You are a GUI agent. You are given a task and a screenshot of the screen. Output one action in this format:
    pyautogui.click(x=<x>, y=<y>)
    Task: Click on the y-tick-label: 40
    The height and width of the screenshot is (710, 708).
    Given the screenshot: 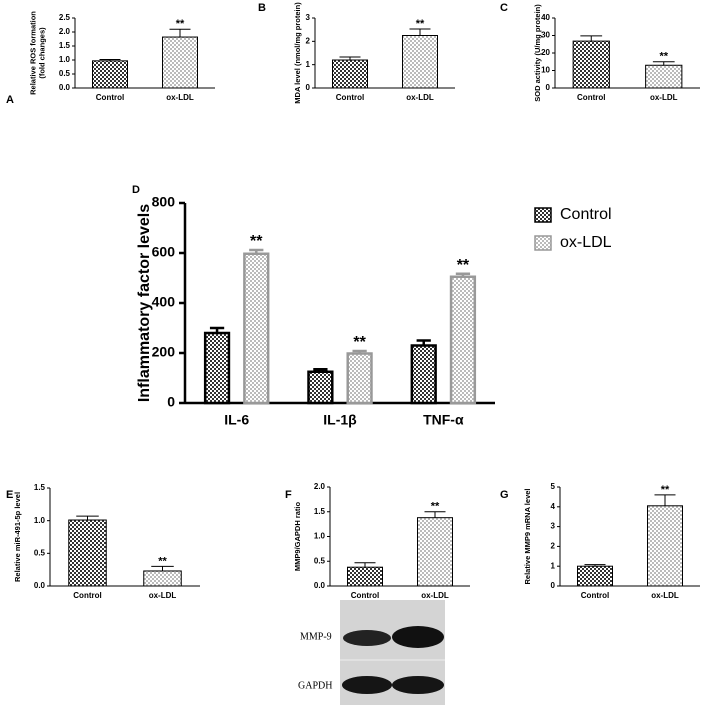 What is the action you would take?
    pyautogui.click(x=545, y=17)
    